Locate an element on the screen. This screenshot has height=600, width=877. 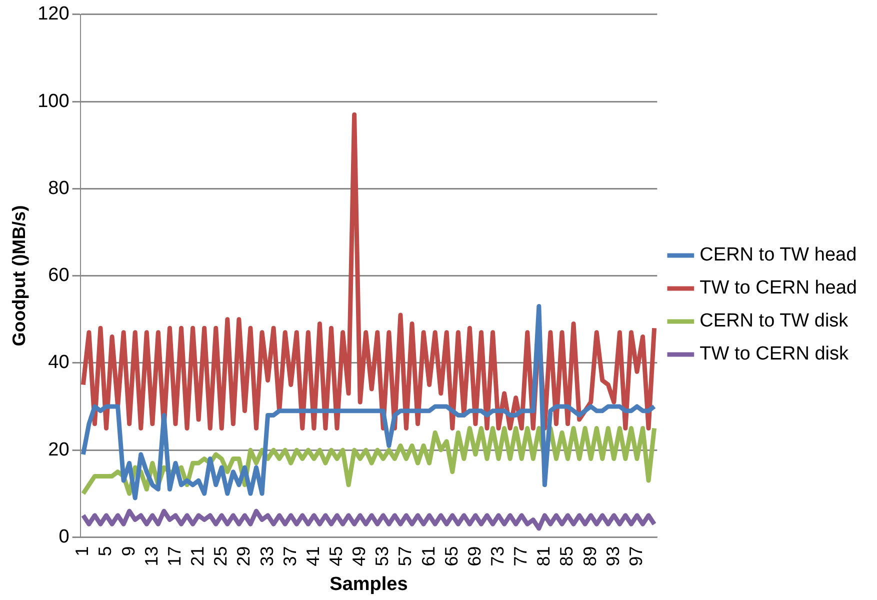
x-tick-label: 5 is located at coordinates (105, 551).